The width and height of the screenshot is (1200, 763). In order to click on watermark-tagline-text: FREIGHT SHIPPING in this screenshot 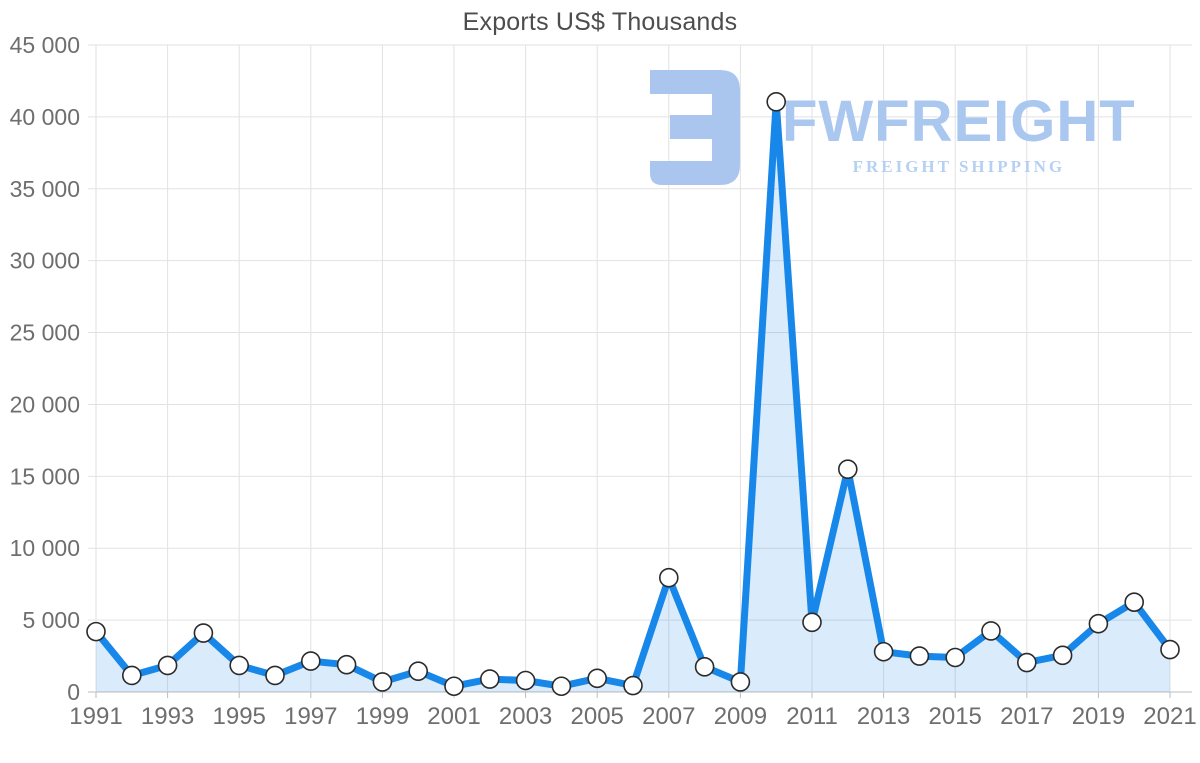, I will do `click(959, 166)`.